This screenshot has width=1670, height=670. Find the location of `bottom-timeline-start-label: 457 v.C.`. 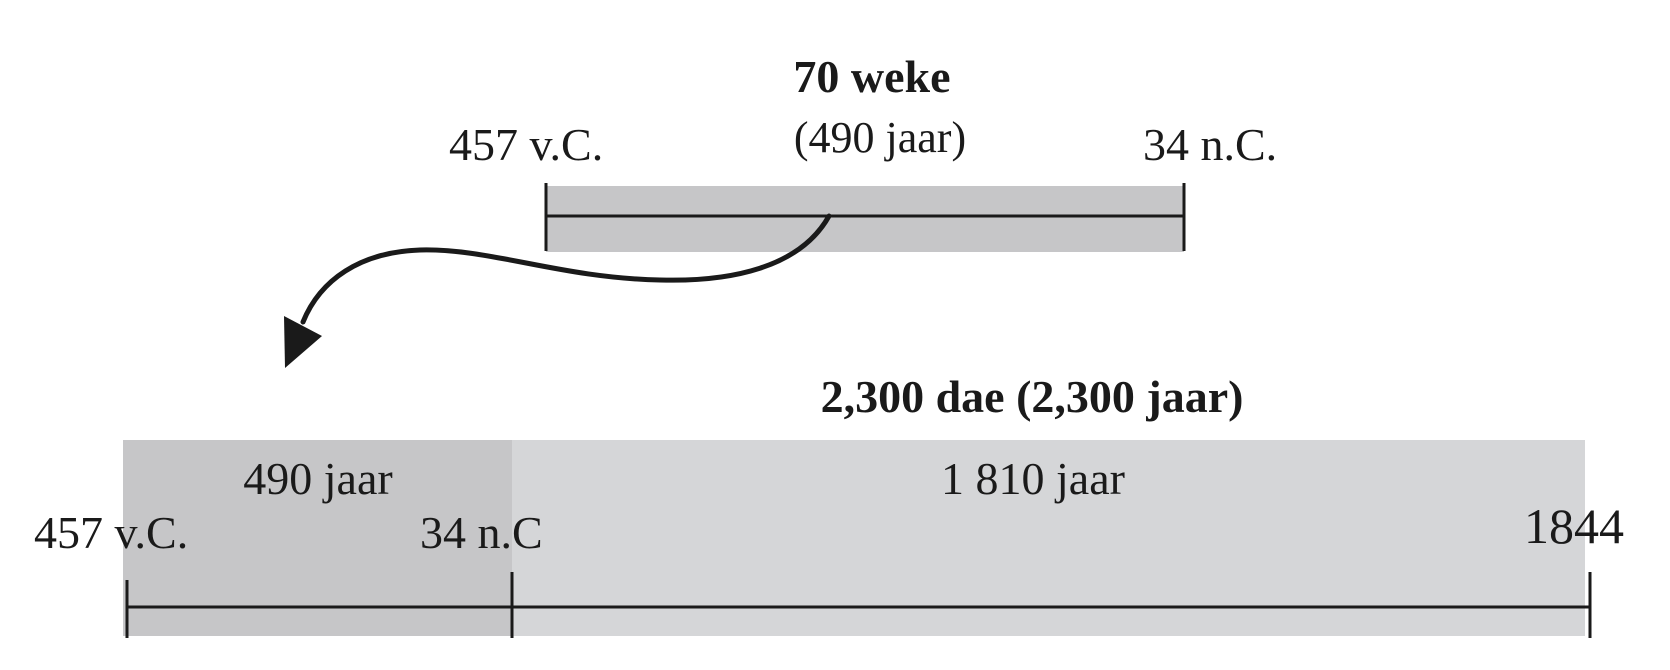

bottom-timeline-start-label: 457 v.C. is located at coordinates (111, 532).